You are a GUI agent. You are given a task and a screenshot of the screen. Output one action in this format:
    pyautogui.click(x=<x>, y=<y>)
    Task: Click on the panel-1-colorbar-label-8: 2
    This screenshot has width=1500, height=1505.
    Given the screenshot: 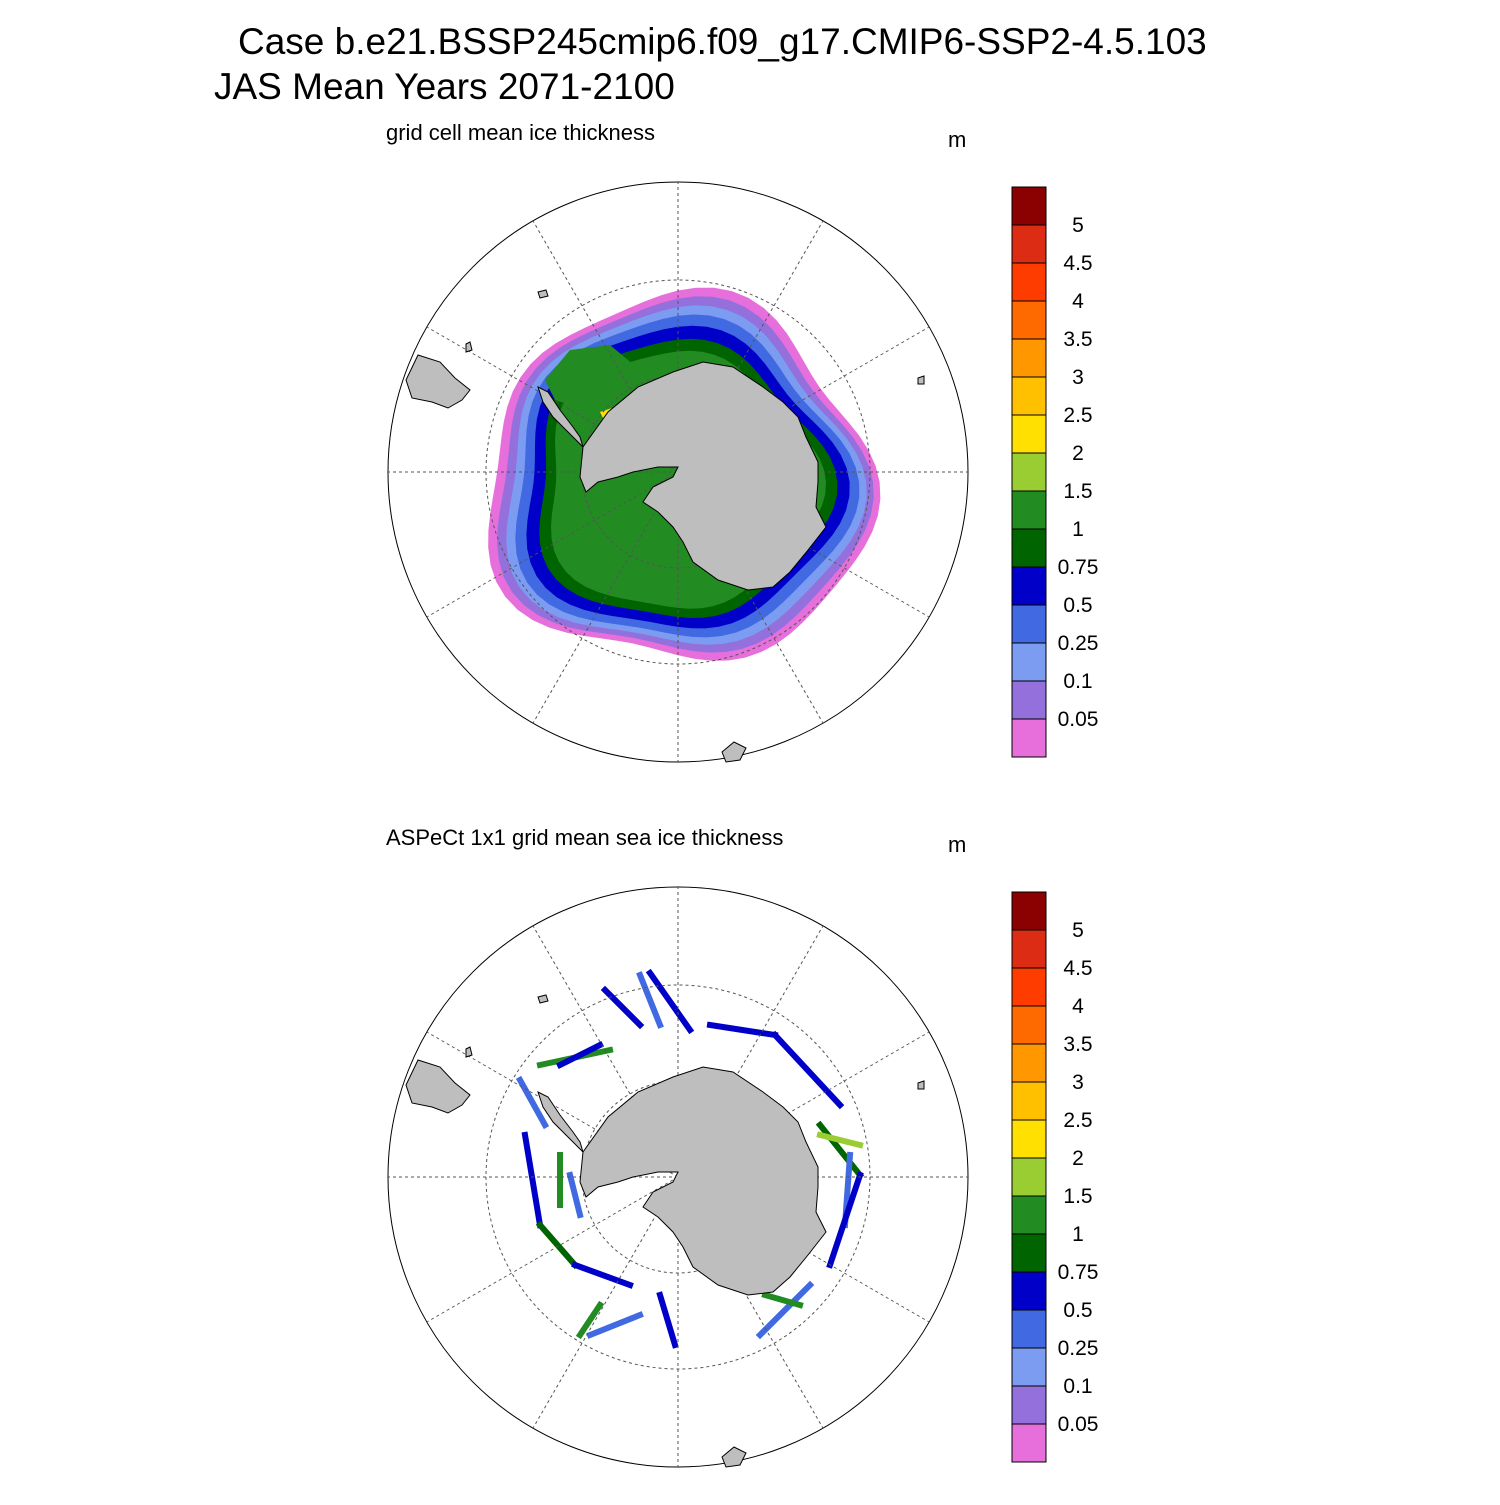 What is the action you would take?
    pyautogui.click(x=1078, y=453)
    